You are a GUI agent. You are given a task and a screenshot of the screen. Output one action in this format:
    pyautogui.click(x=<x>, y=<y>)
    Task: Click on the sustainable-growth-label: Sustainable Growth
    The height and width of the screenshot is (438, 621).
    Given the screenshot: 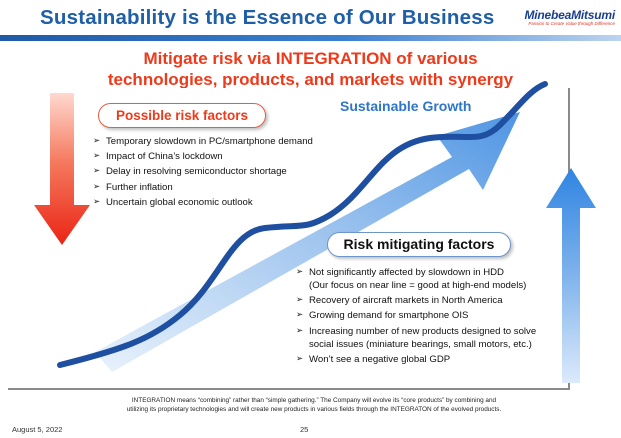 What is the action you would take?
    pyautogui.click(x=406, y=106)
    